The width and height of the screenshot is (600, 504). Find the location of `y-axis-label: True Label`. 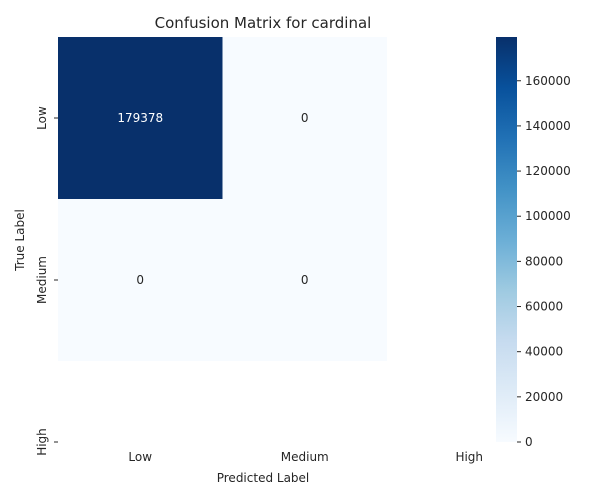

y-axis-label: True Label is located at coordinates (20, 240).